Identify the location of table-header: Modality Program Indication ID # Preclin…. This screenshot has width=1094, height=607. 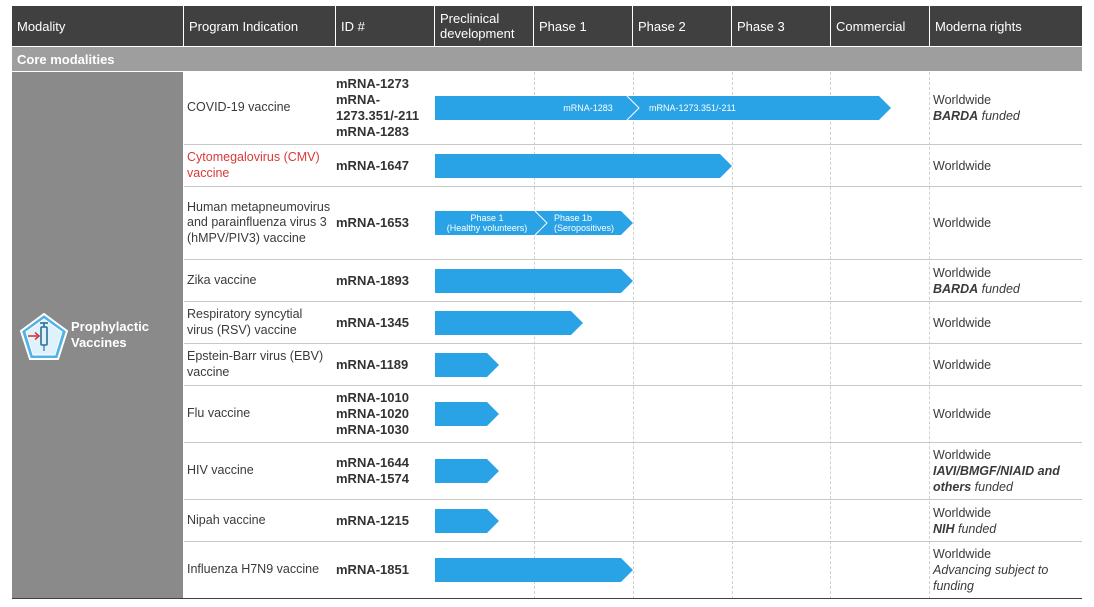
(547, 26).